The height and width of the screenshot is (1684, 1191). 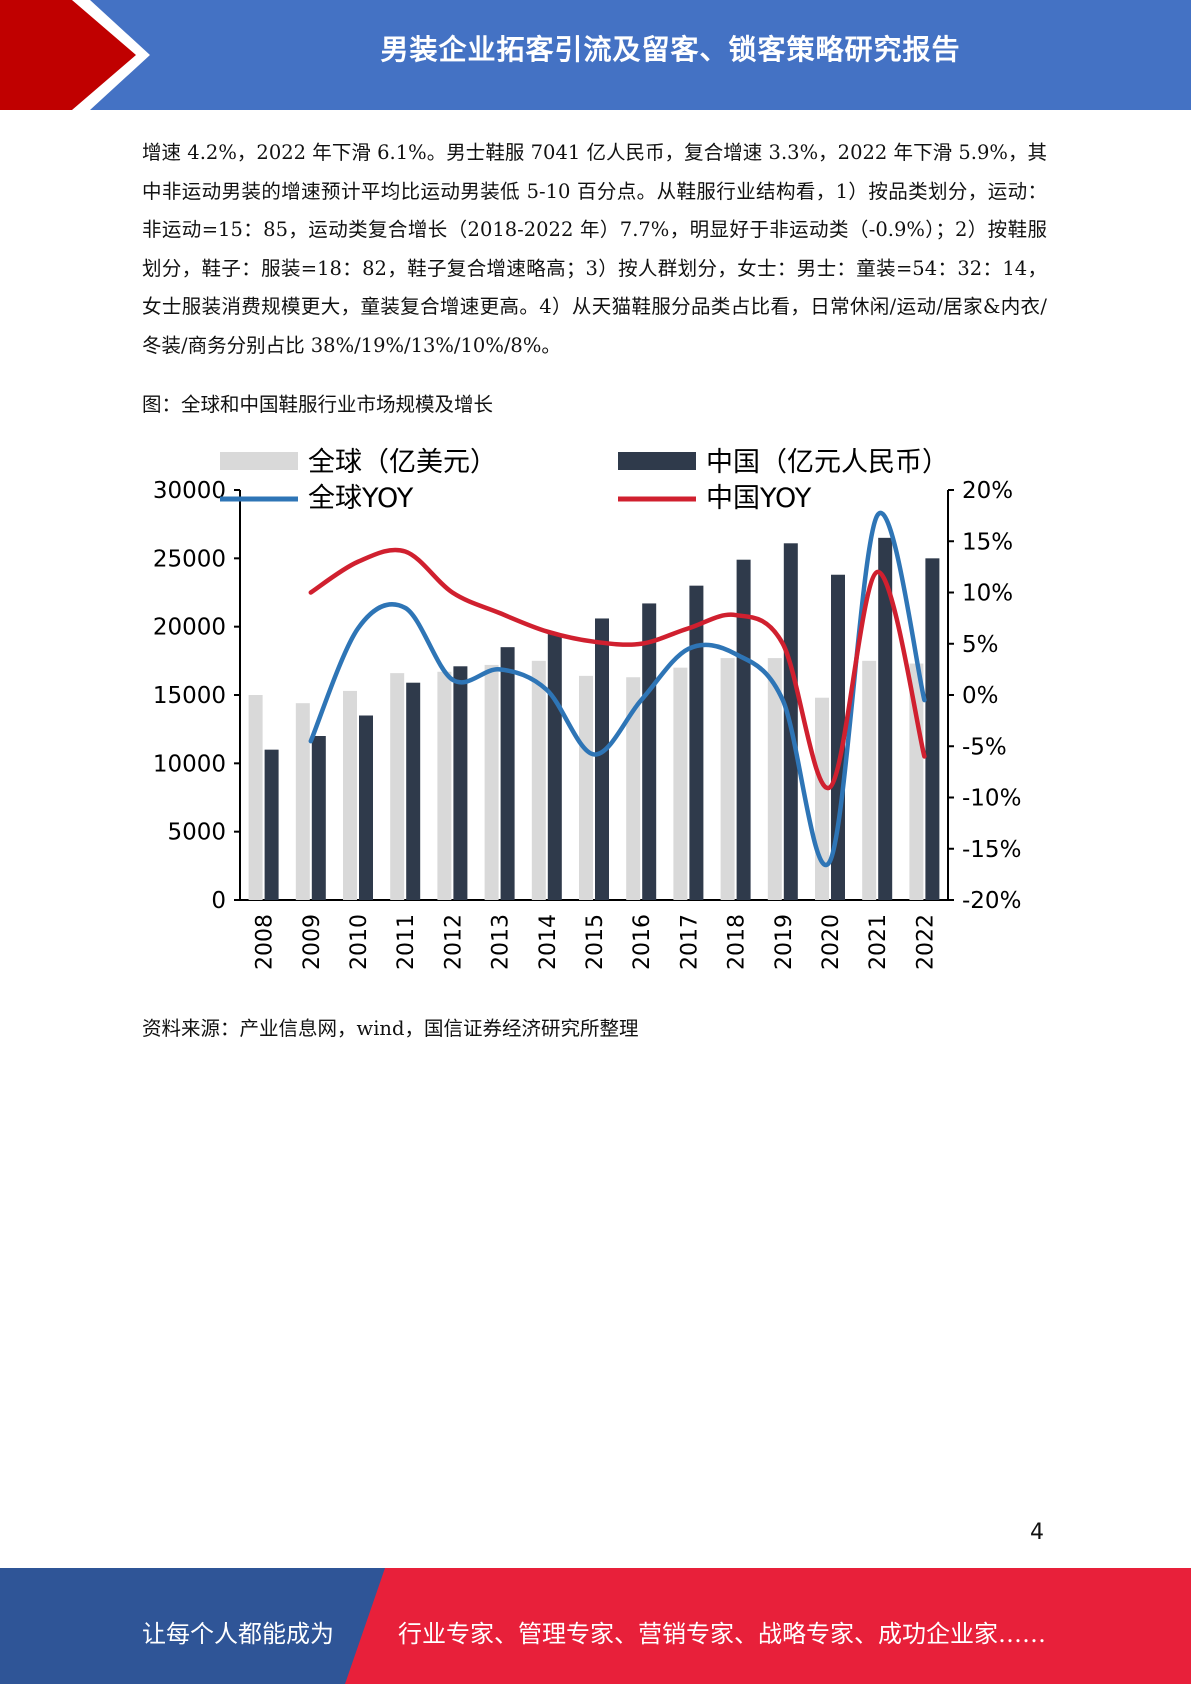 What do you see at coordinates (218, 901) in the screenshot?
I see `left-tick-label: 0` at bounding box center [218, 901].